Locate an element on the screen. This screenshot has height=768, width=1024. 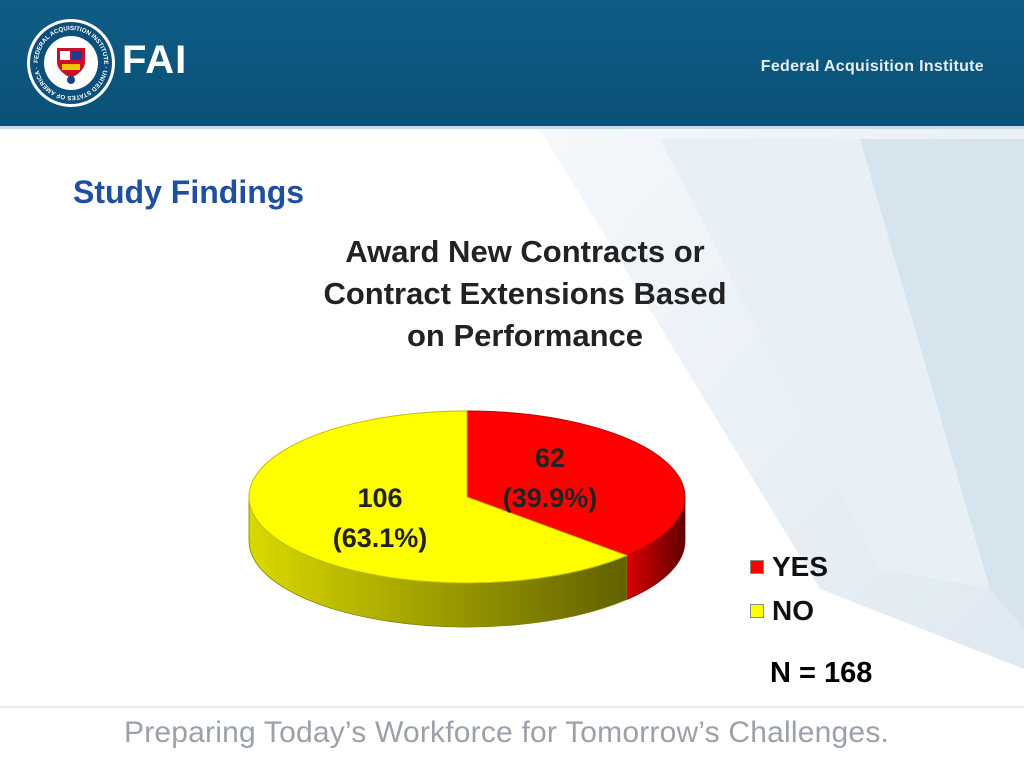
chart-title-line-1: Award New Contracts or is located at coordinates (525, 251).